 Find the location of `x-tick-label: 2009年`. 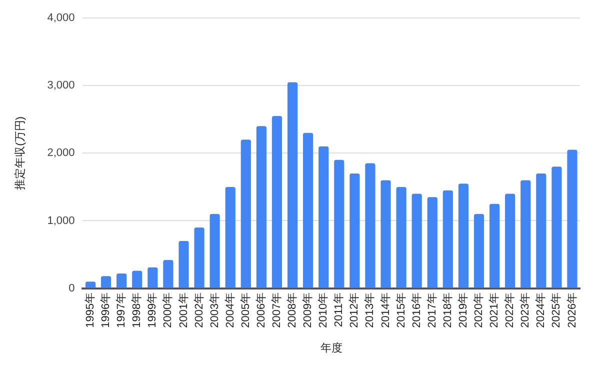

x-tick-label: 2009年 is located at coordinates (308, 310).